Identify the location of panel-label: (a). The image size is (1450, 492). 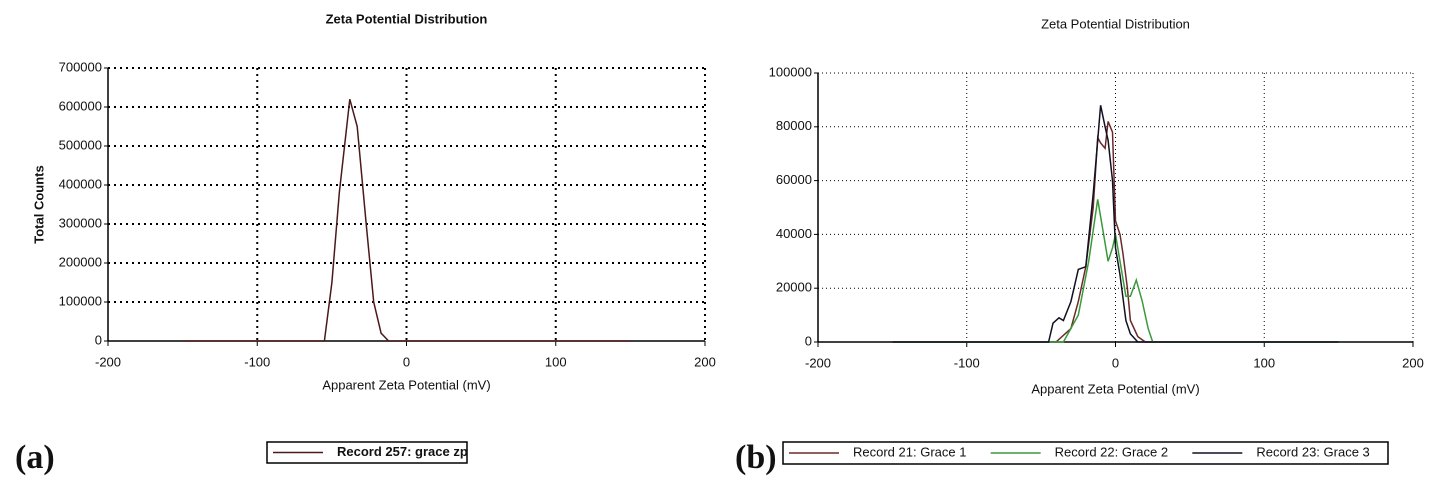
(35, 457).